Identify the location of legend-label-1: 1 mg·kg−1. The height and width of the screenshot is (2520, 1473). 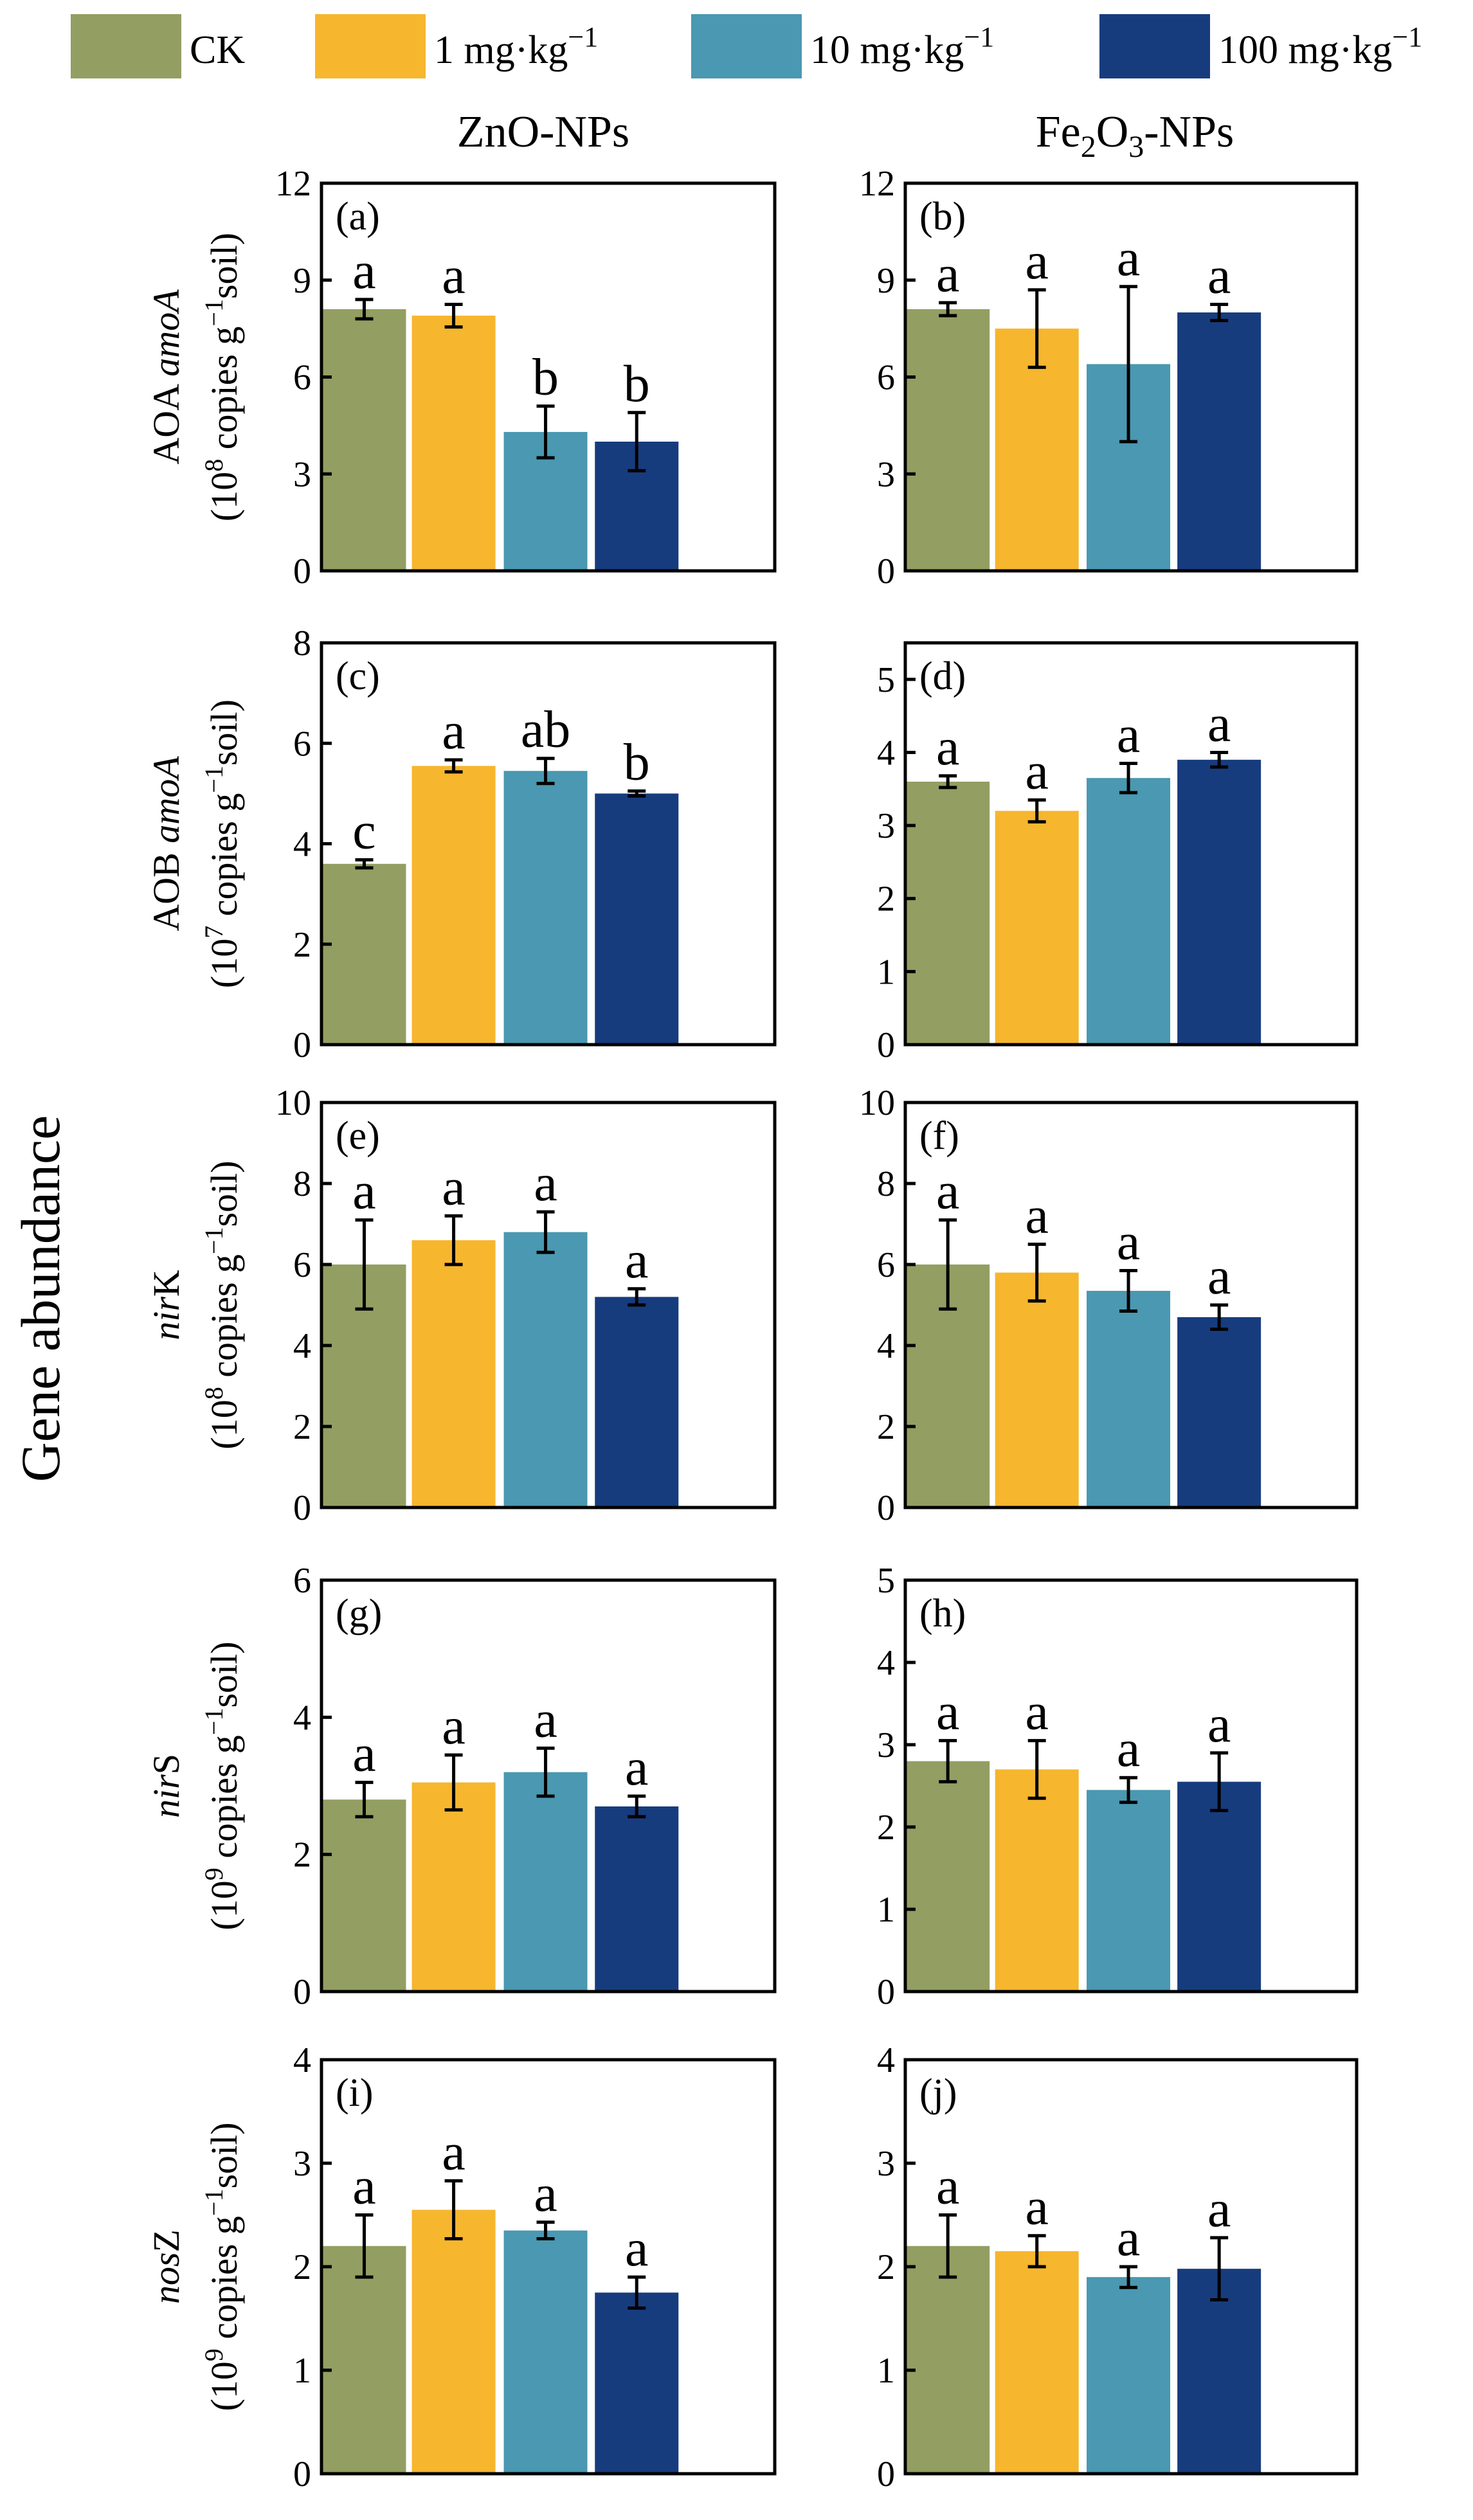
(516, 46).